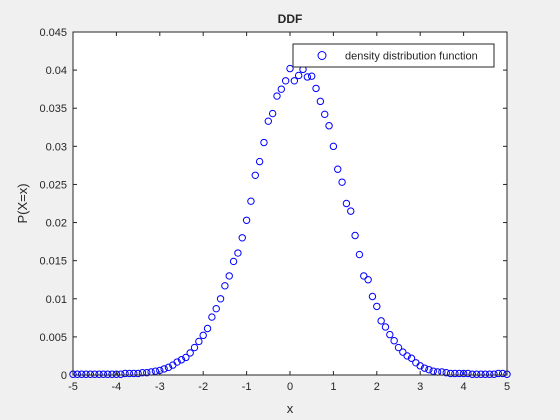 The width and height of the screenshot is (560, 420). Describe the element at coordinates (247, 387) in the screenshot. I see `x-tick-label: -1` at that location.